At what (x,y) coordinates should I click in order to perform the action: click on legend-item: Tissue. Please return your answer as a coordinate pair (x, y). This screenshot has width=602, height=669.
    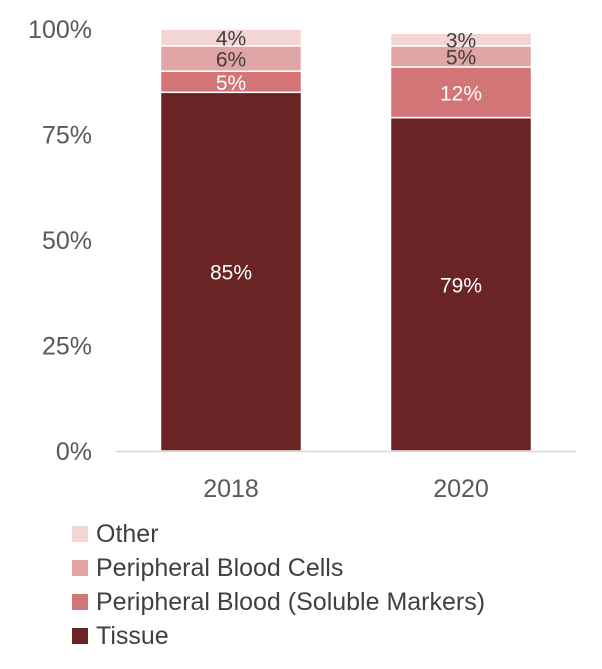
    Looking at the image, I should click on (278, 636).